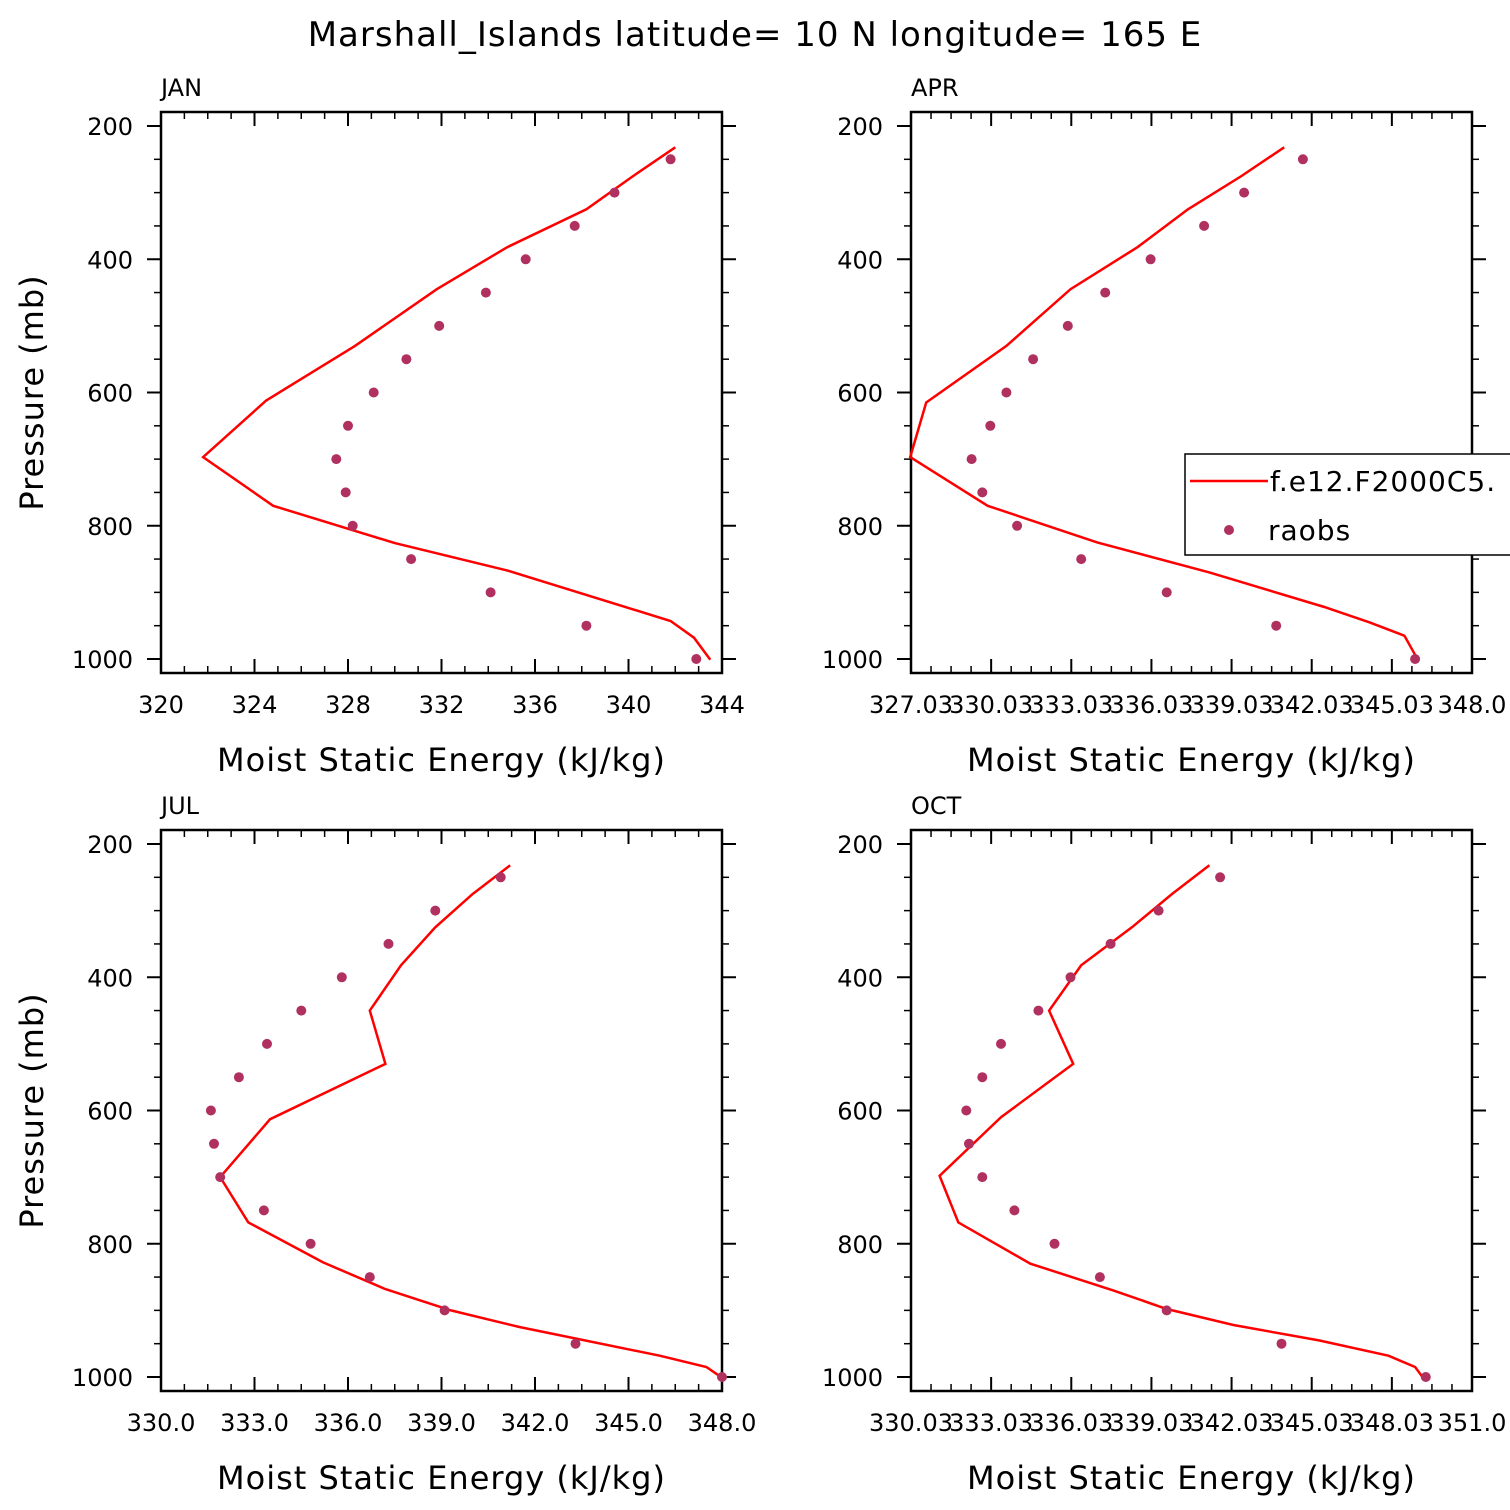 The height and width of the screenshot is (1510, 1510). What do you see at coordinates (161, 705) in the screenshot?
I see `x-tick-label: 320` at bounding box center [161, 705].